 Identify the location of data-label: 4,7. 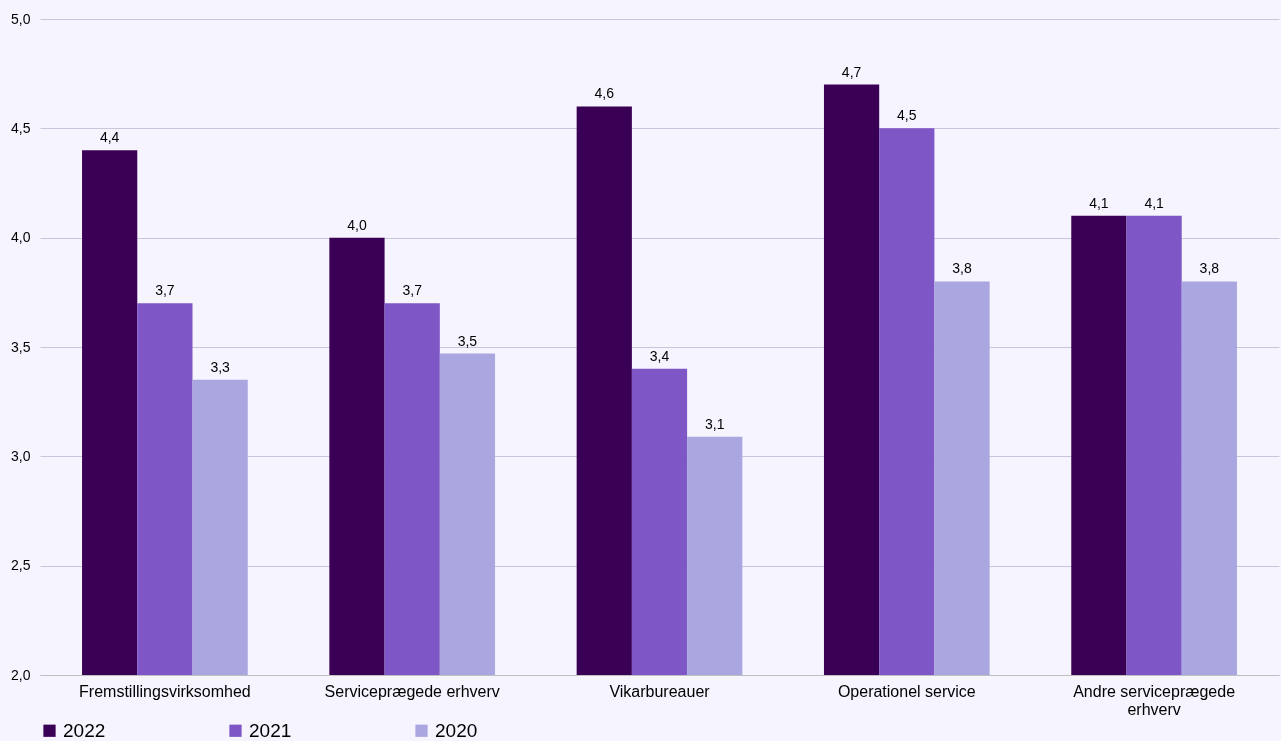
(851, 71).